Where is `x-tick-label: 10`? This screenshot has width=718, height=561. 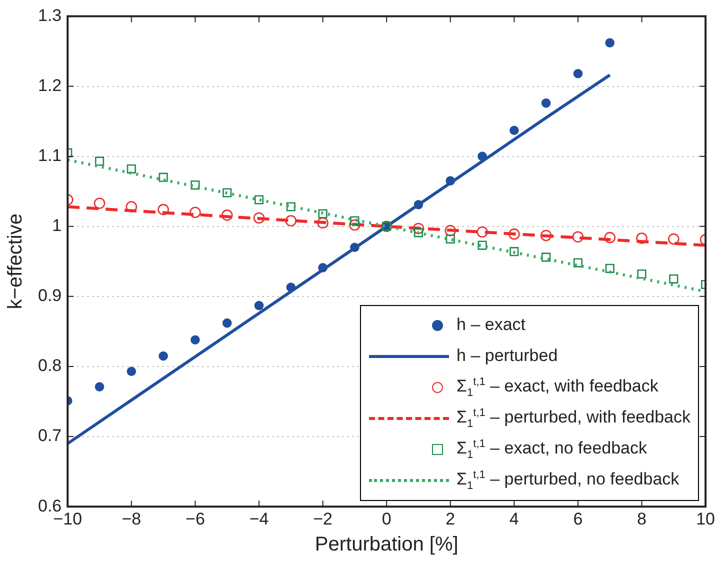 x-tick-label: 10 is located at coordinates (706, 518).